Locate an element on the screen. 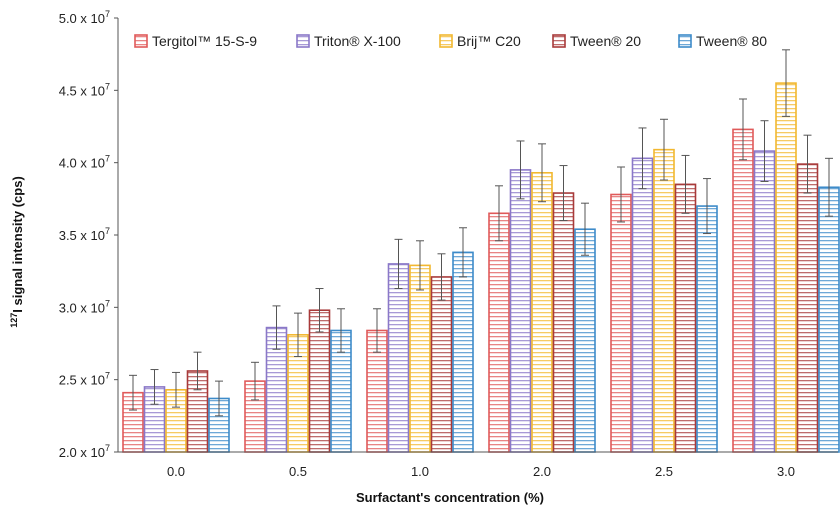 This screenshot has width=840, height=509. y-tick-mantissa: 3.5 x 10 is located at coordinates (82, 235).